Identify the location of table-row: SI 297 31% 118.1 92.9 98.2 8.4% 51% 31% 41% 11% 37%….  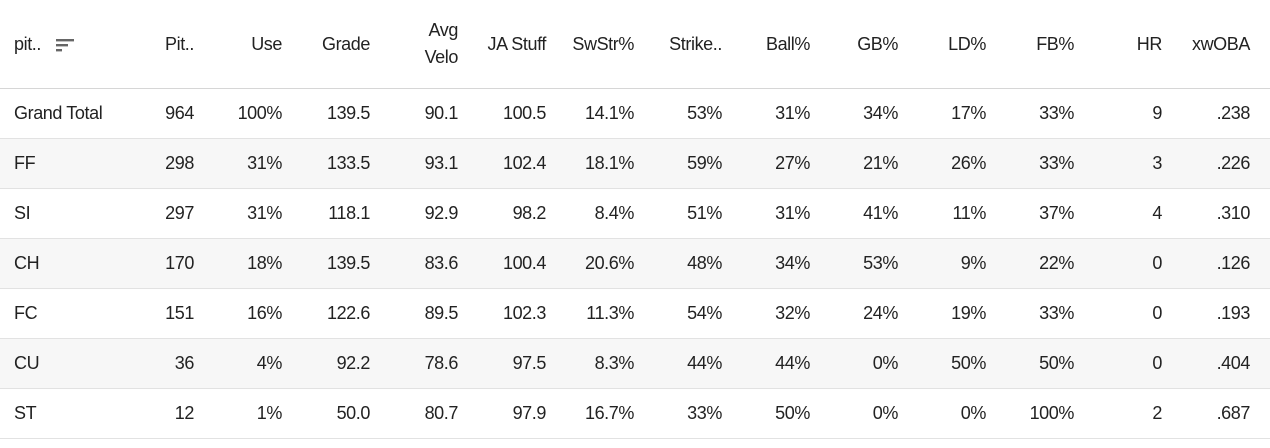
(635, 213).